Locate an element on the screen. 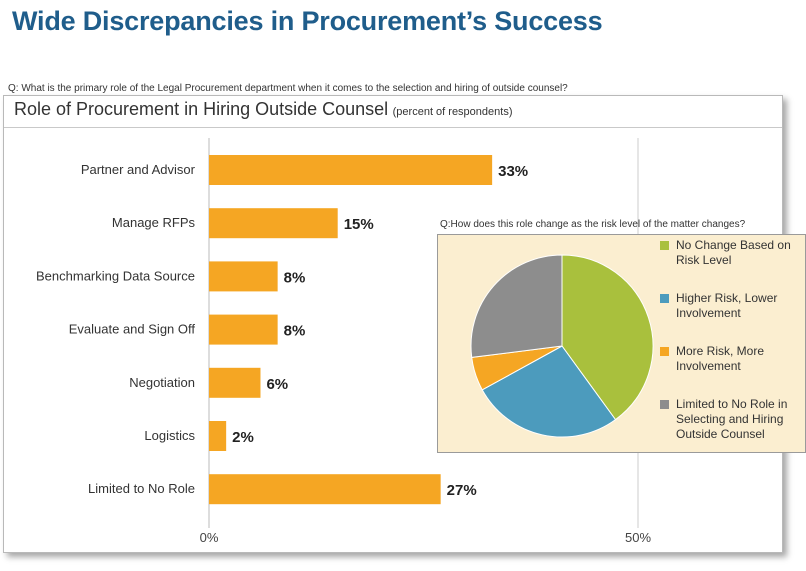 The width and height of the screenshot is (806, 571). pie-chart is located at coordinates (562, 346).